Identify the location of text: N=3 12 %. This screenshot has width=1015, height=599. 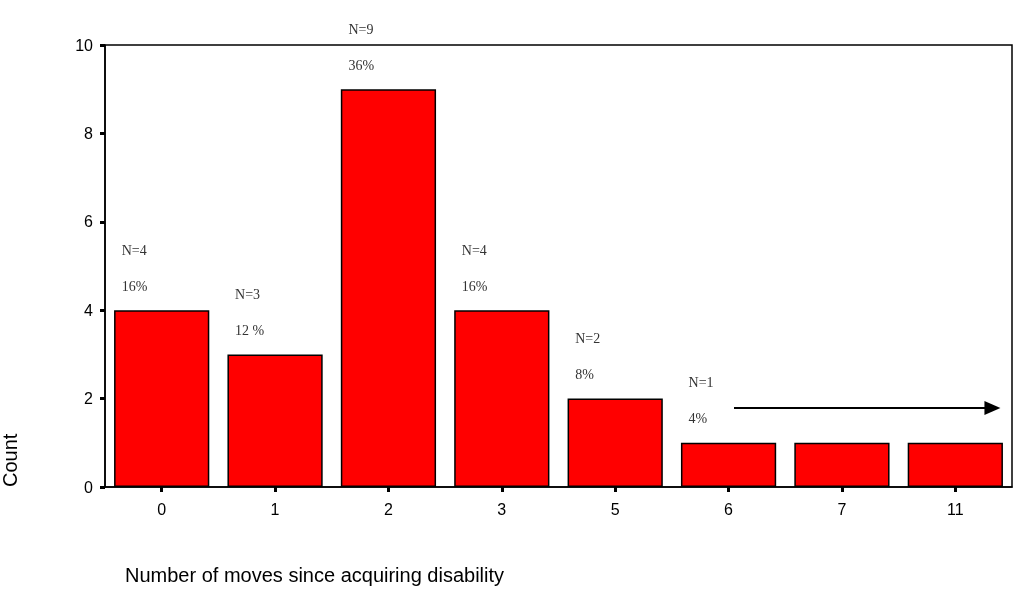
(250, 312).